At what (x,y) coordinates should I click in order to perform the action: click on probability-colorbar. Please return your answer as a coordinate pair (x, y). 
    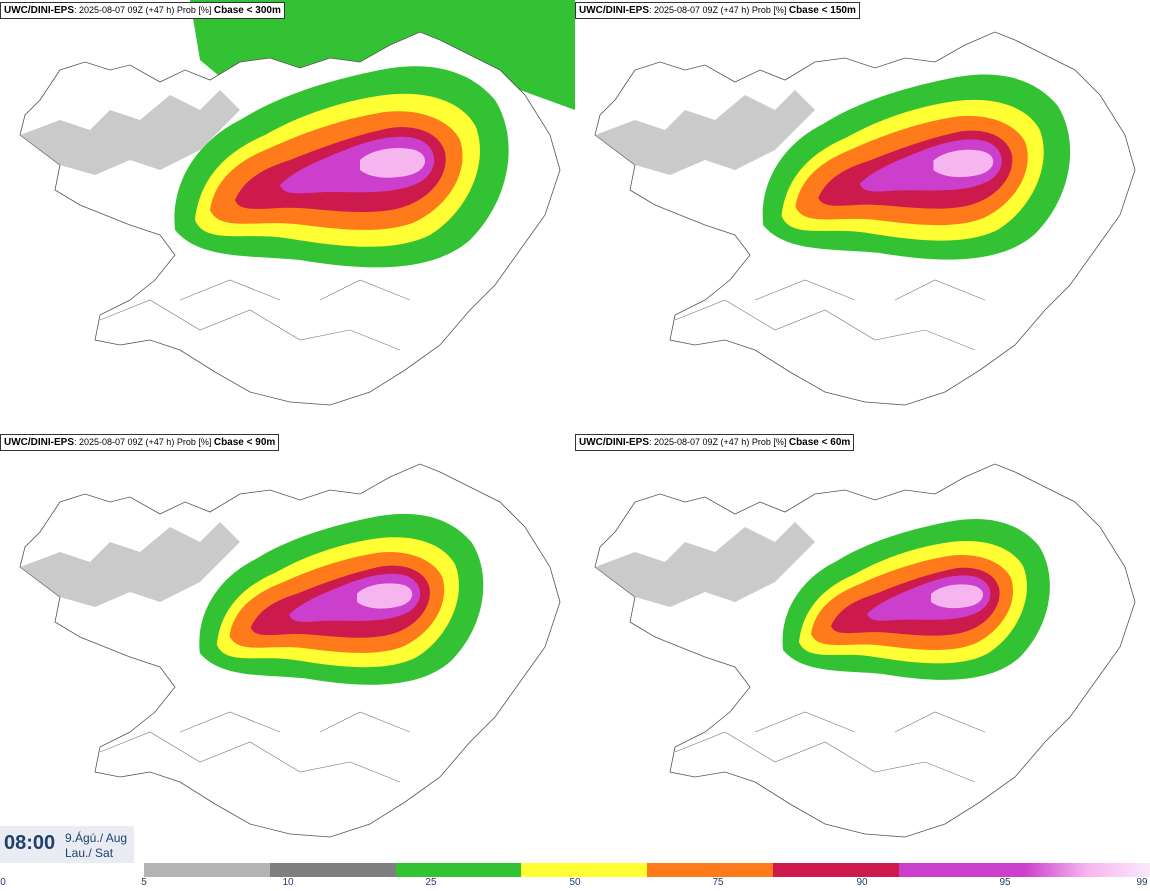
    Looking at the image, I should click on (647, 870).